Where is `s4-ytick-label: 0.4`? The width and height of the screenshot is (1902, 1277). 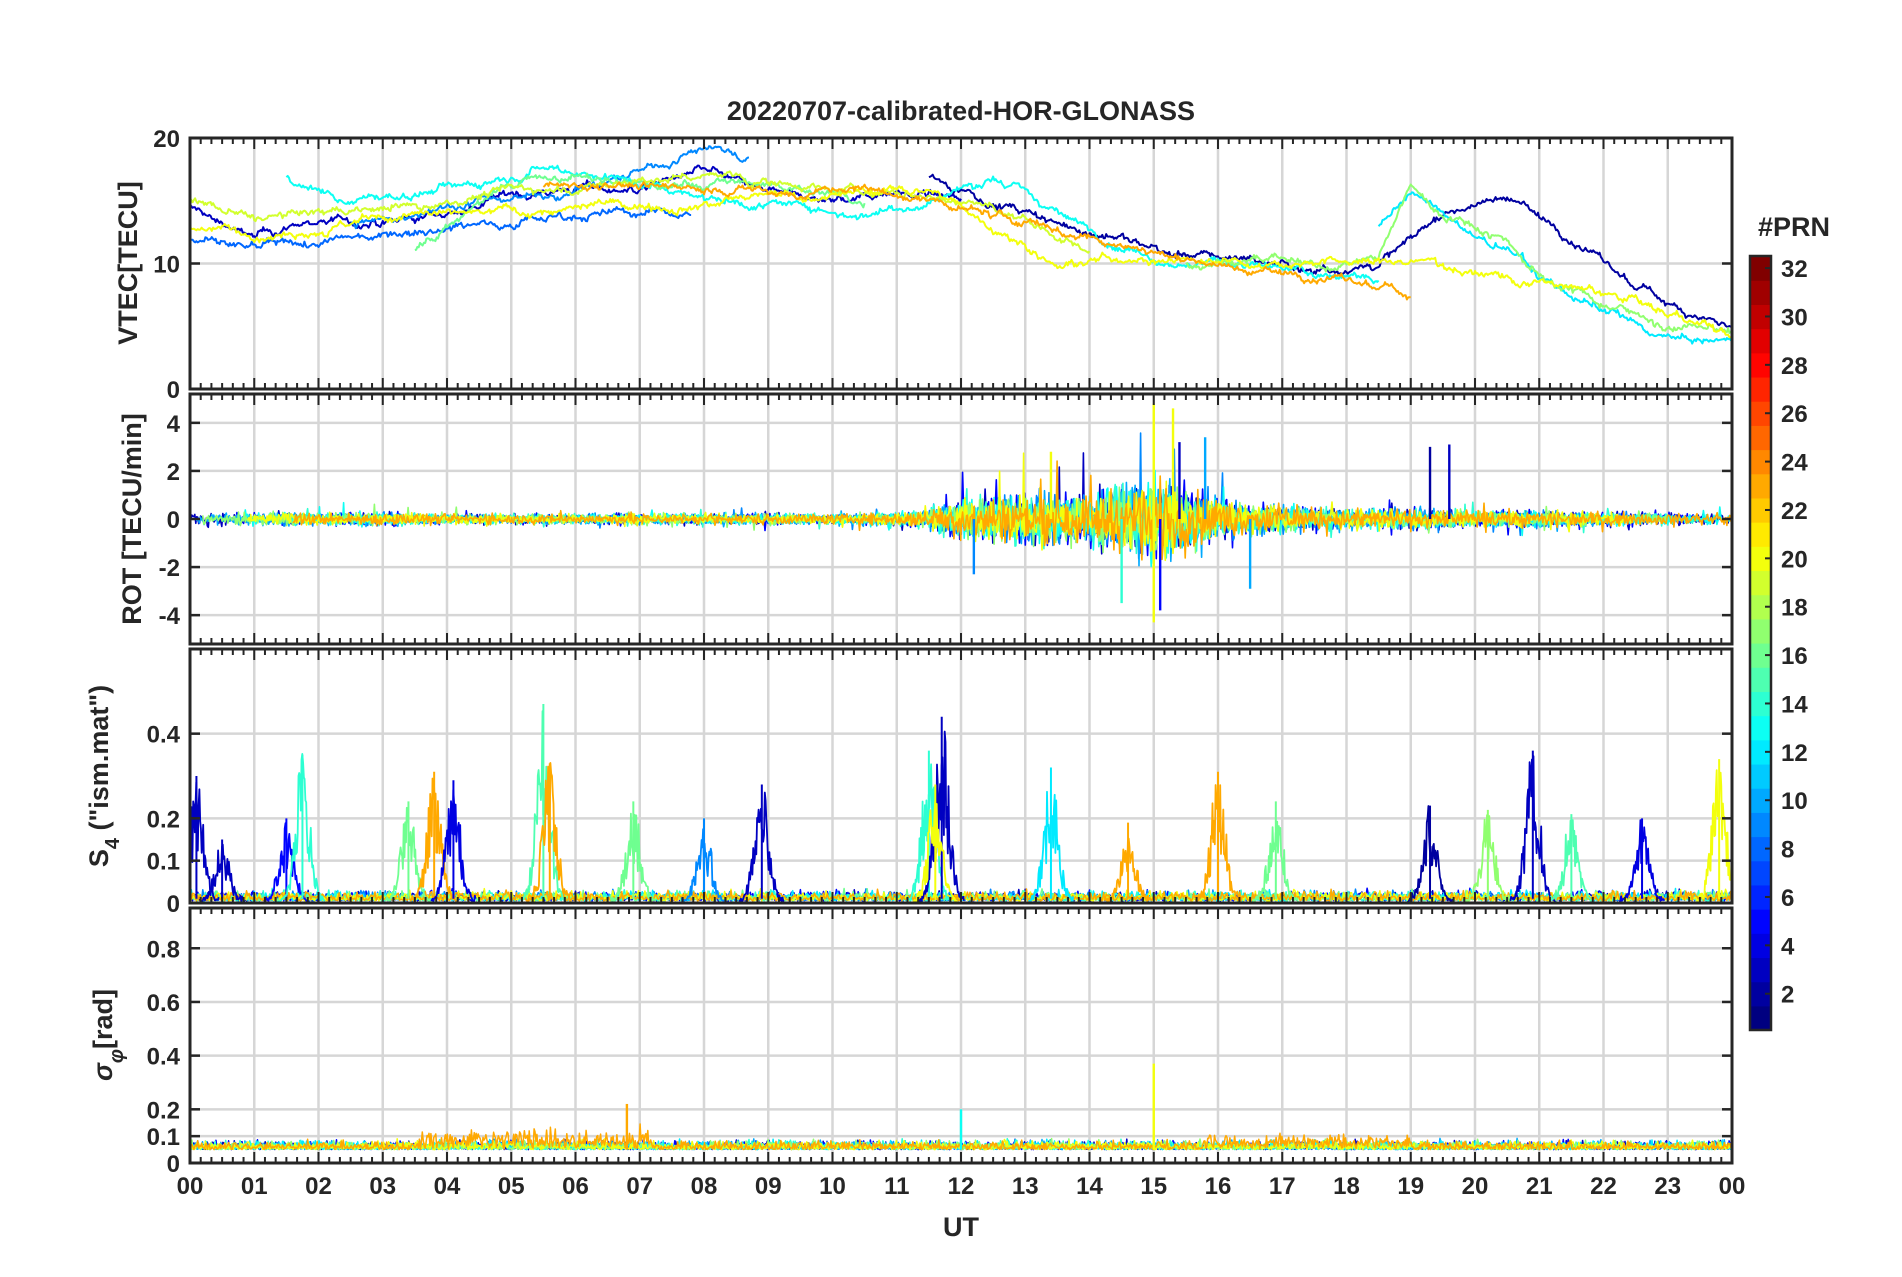
s4-ytick-label: 0.4 is located at coordinates (164, 735).